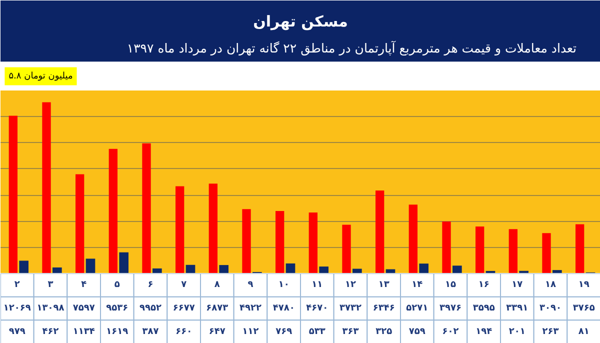 This screenshot has height=343, width=600. I want to click on data-label: ۶۶۰, so click(184, 331).